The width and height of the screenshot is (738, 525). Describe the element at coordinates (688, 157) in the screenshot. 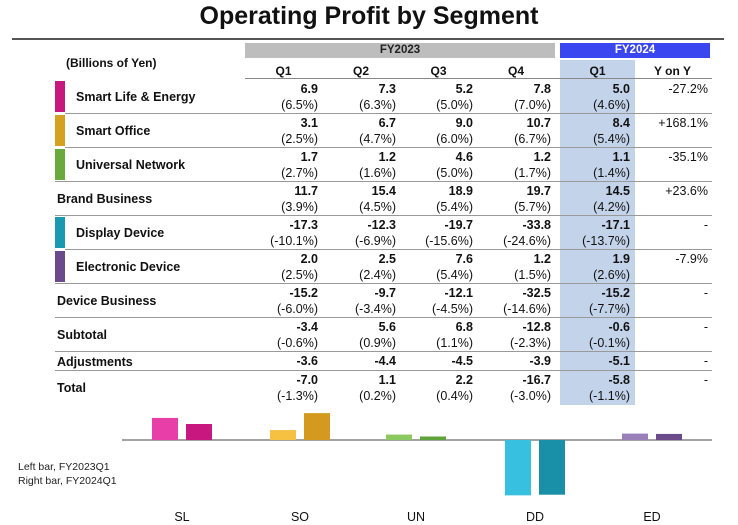

I see `yoy: -35.1%` at that location.